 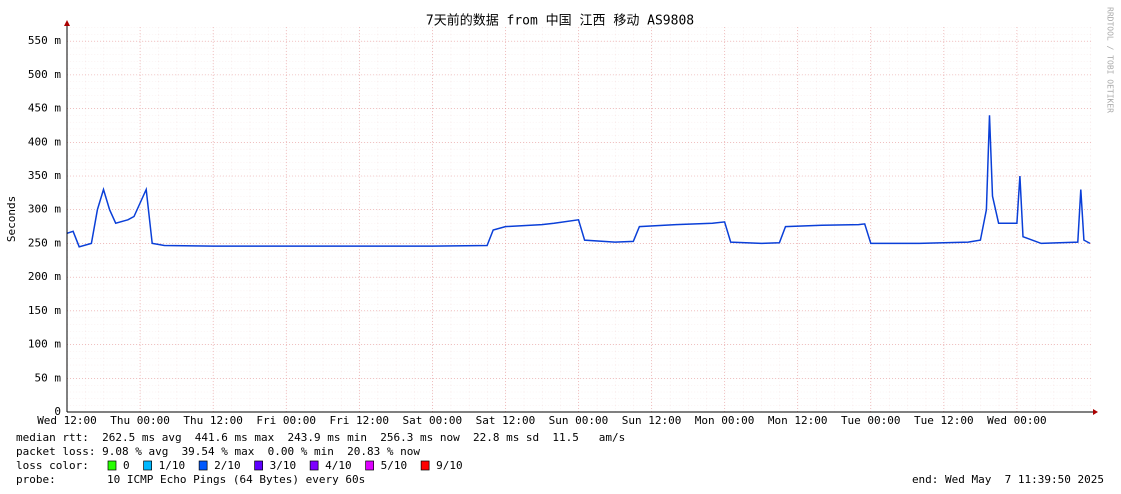 I want to click on legend-entry: 4/10, so click(x=338, y=465).